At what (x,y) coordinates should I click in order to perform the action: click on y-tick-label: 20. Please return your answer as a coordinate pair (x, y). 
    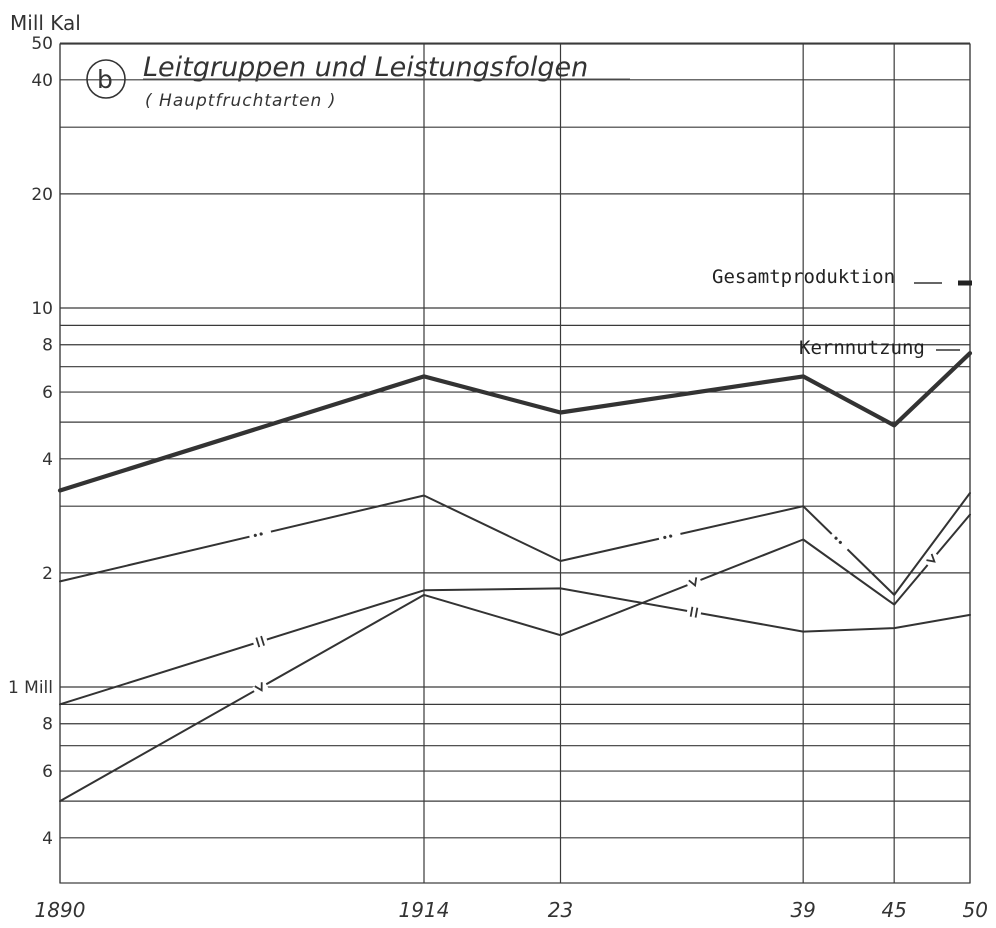
    Looking at the image, I should click on (42, 195).